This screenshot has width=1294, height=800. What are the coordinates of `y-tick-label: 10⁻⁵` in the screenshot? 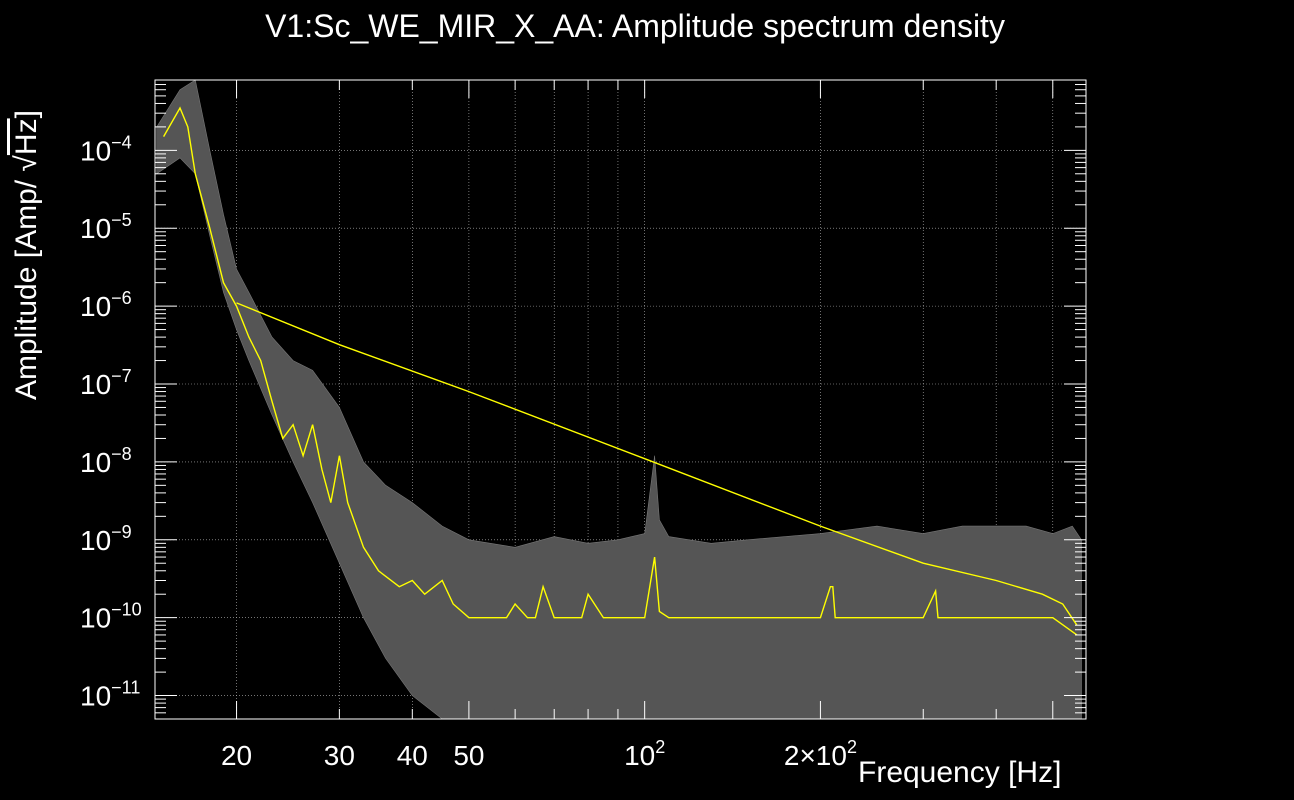 It's located at (106, 227).